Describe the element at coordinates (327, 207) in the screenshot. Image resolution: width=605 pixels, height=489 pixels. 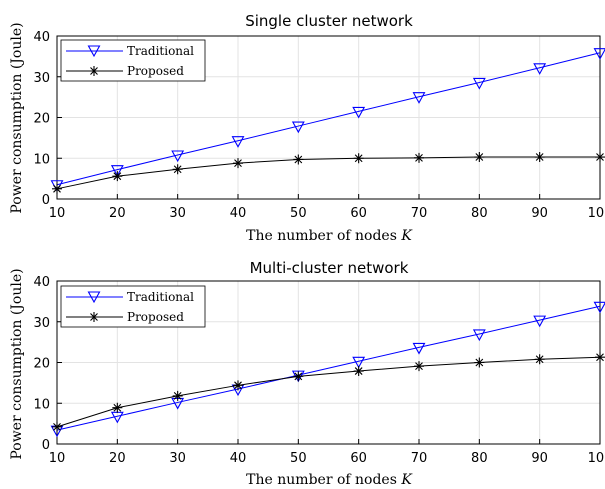
I see `x-ticks-1: 10 20 30 40 50 60 70 80 90 100` at that location.